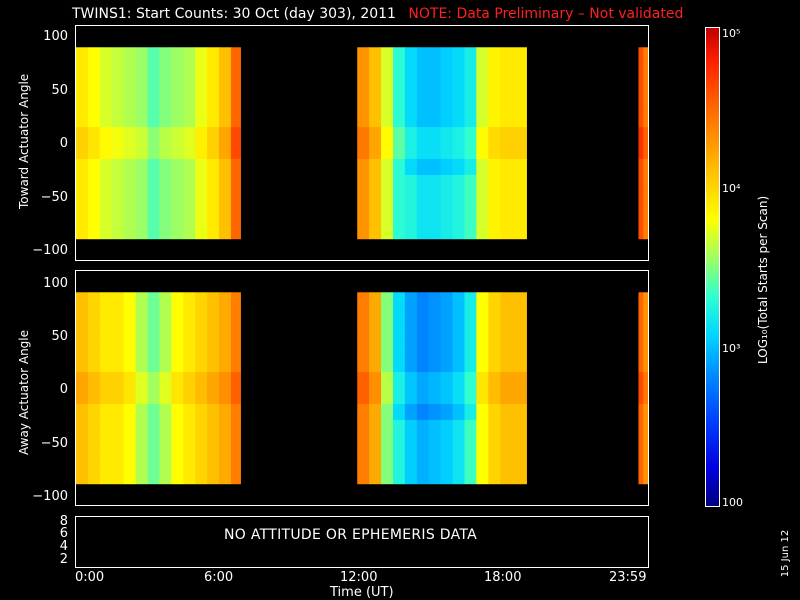 The height and width of the screenshot is (600, 800). I want to click on away-ytick-m50: −50, so click(54, 443).